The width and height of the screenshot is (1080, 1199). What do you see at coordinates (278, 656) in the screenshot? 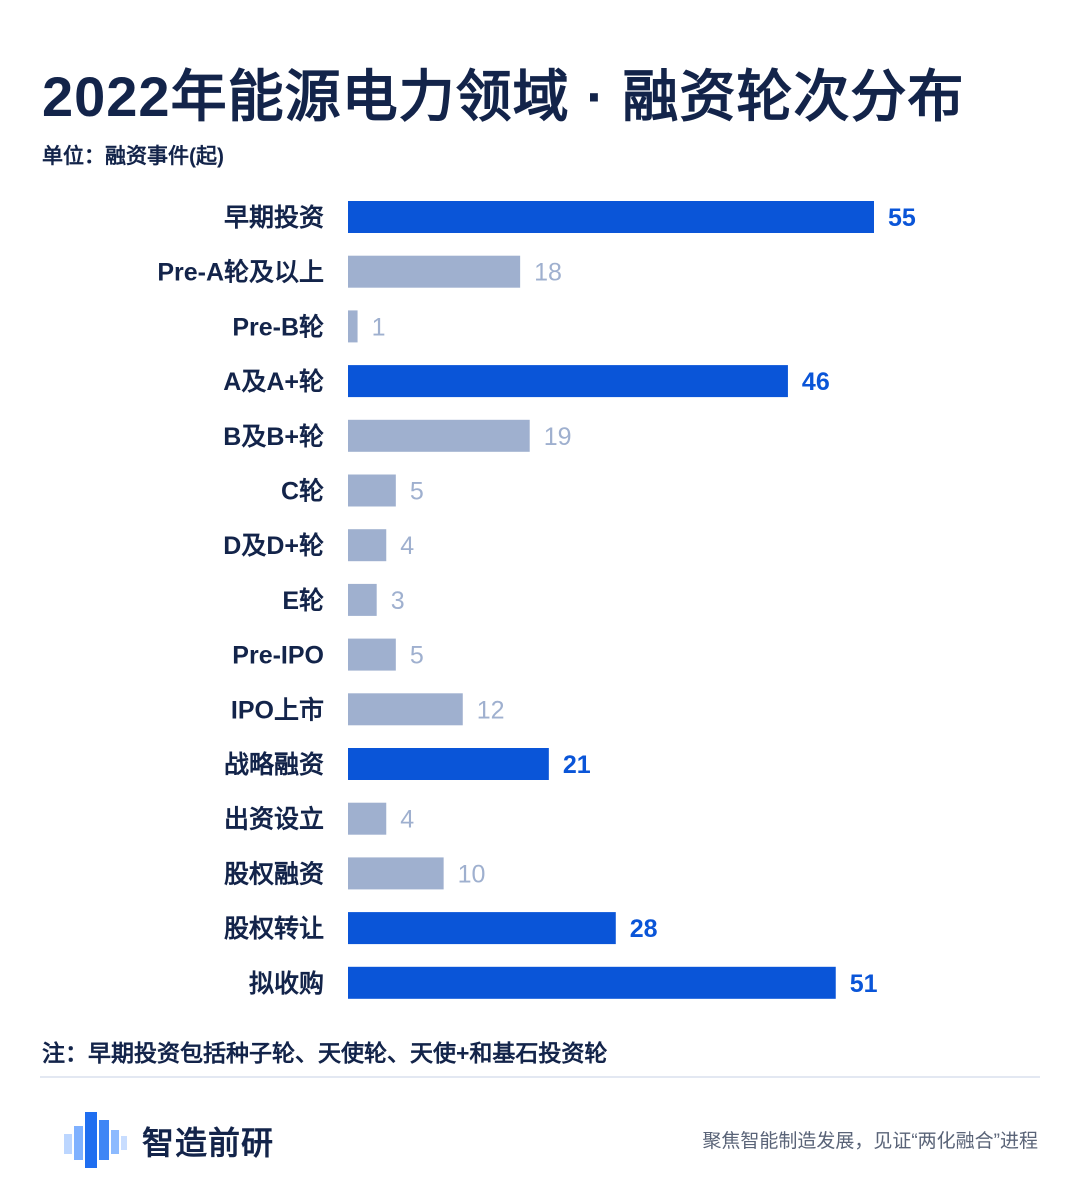
I see `category-label: Pre-IPO` at bounding box center [278, 656].